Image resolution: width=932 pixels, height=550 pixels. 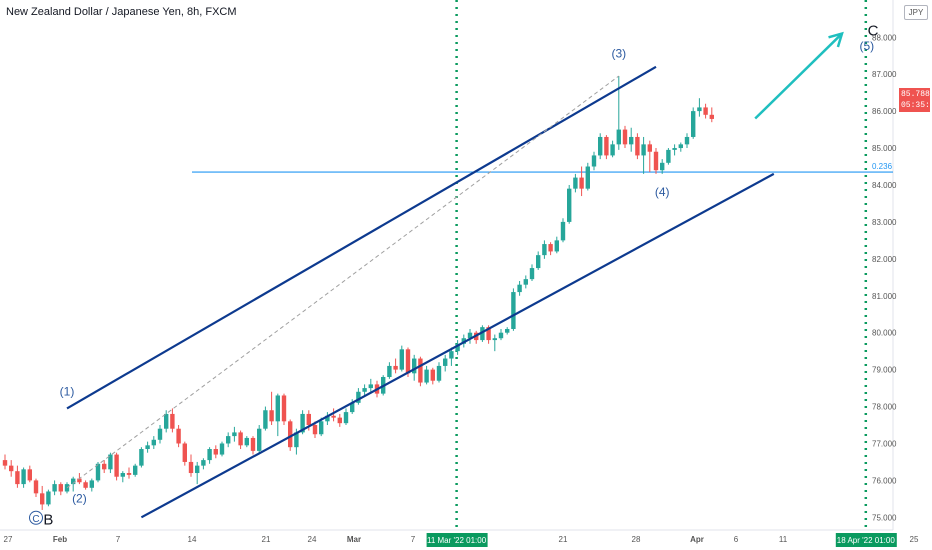 I want to click on price-tick-label: 83.000, so click(x=884, y=222).